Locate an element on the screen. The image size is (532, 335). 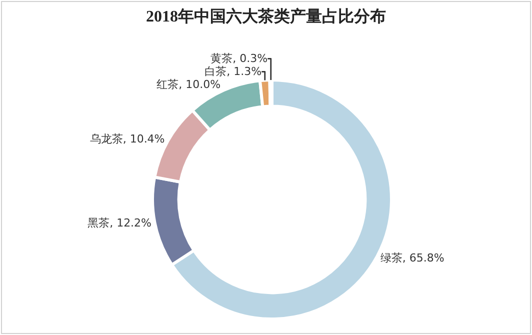
slice-label: 黑茶, 12.2% is located at coordinates (120, 223).